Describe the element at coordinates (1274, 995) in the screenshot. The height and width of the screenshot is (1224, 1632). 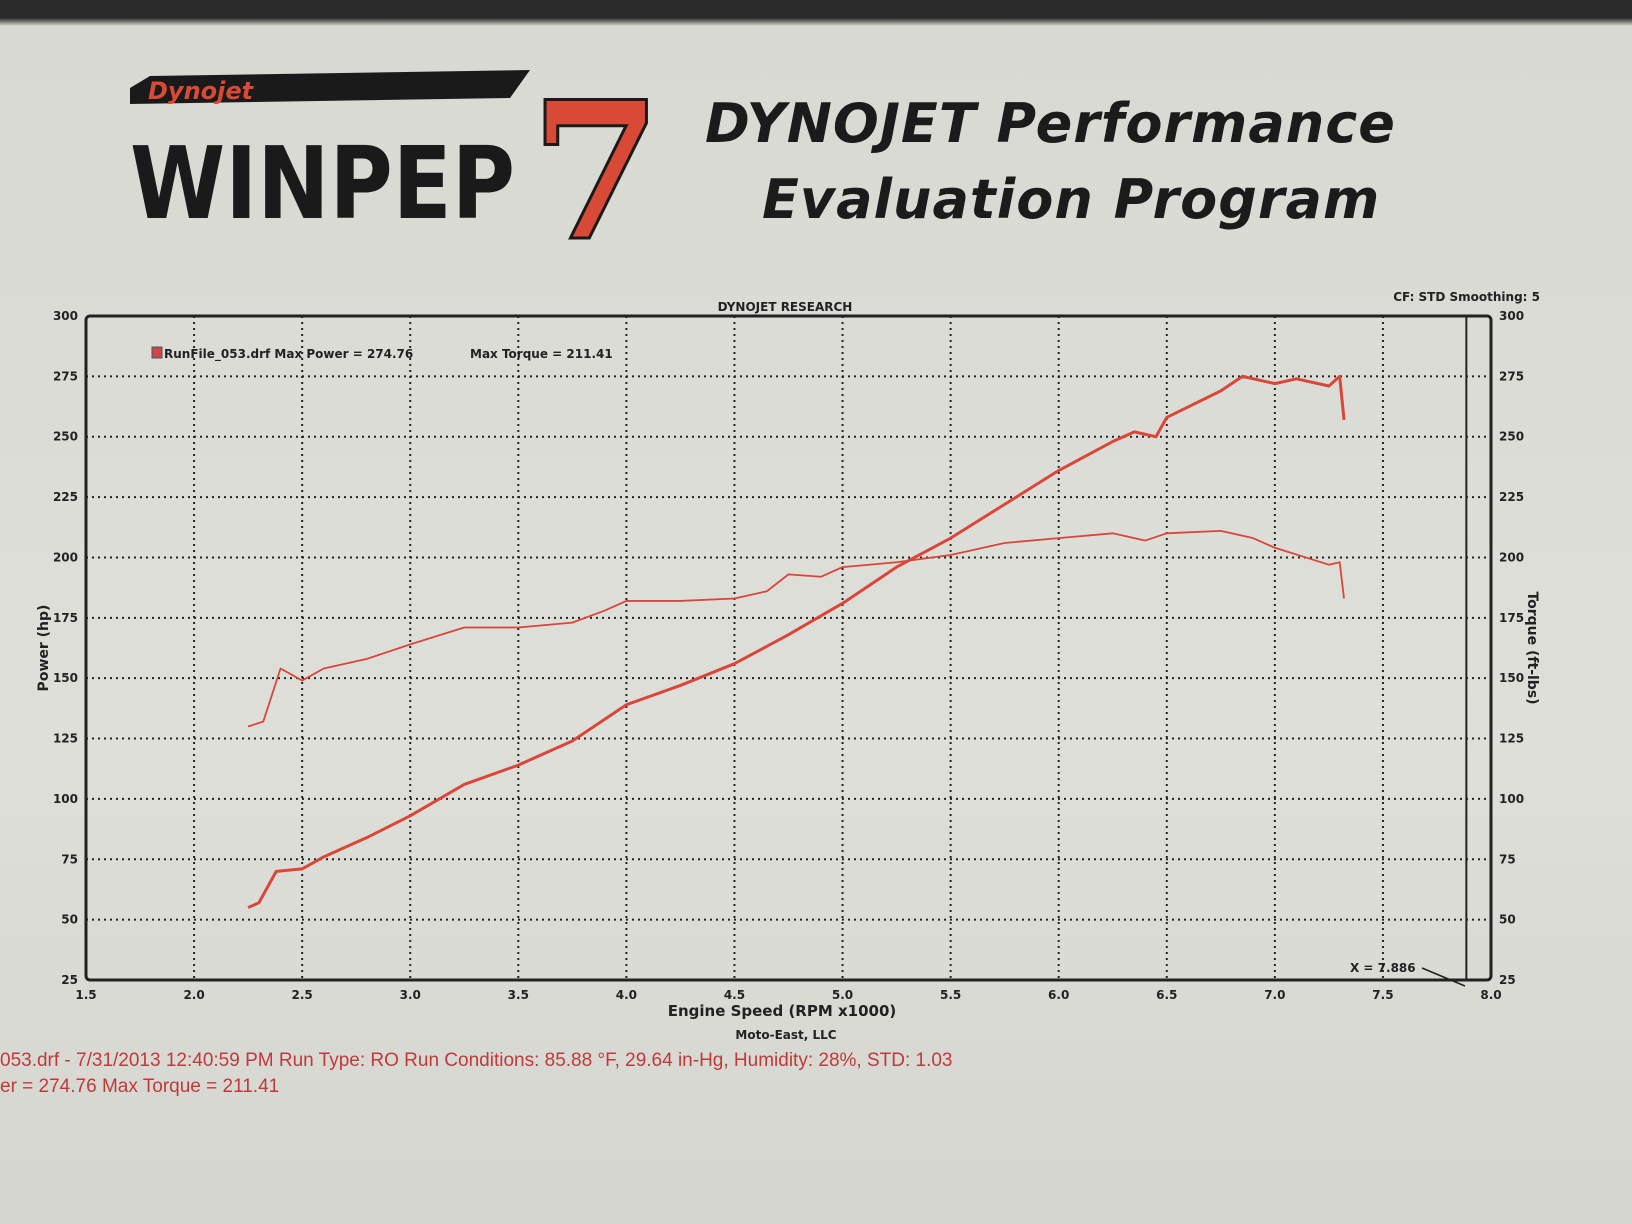
I see `x-tick-label: 7.0` at that location.